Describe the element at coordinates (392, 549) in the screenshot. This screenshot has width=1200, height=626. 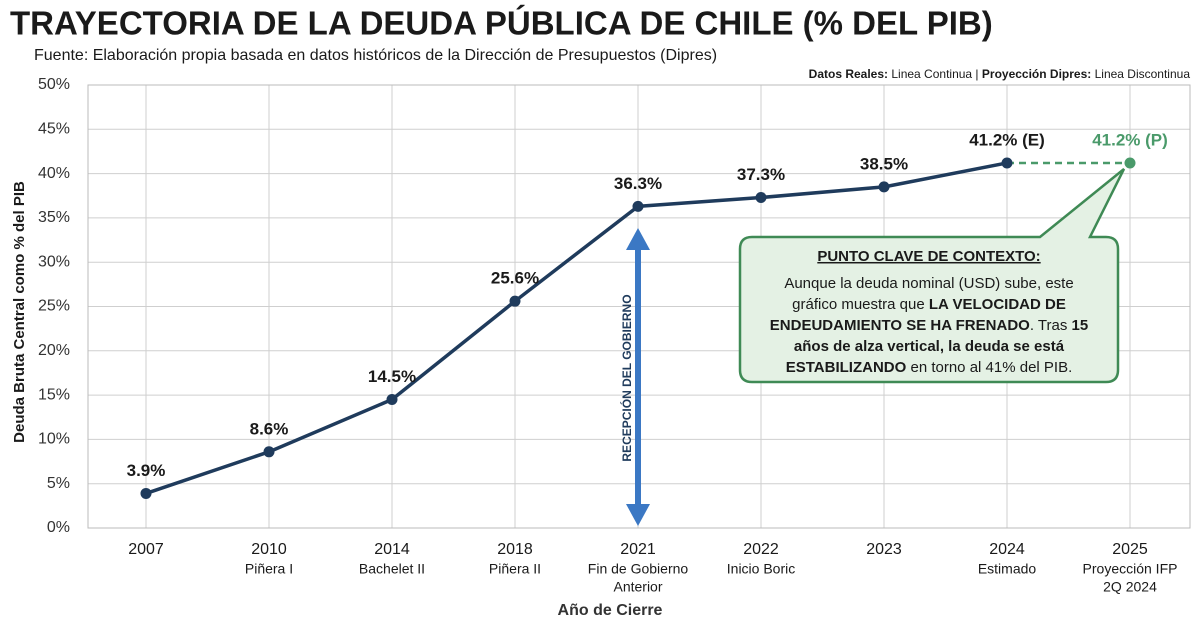
I see `x-tick-label: 2014` at that location.